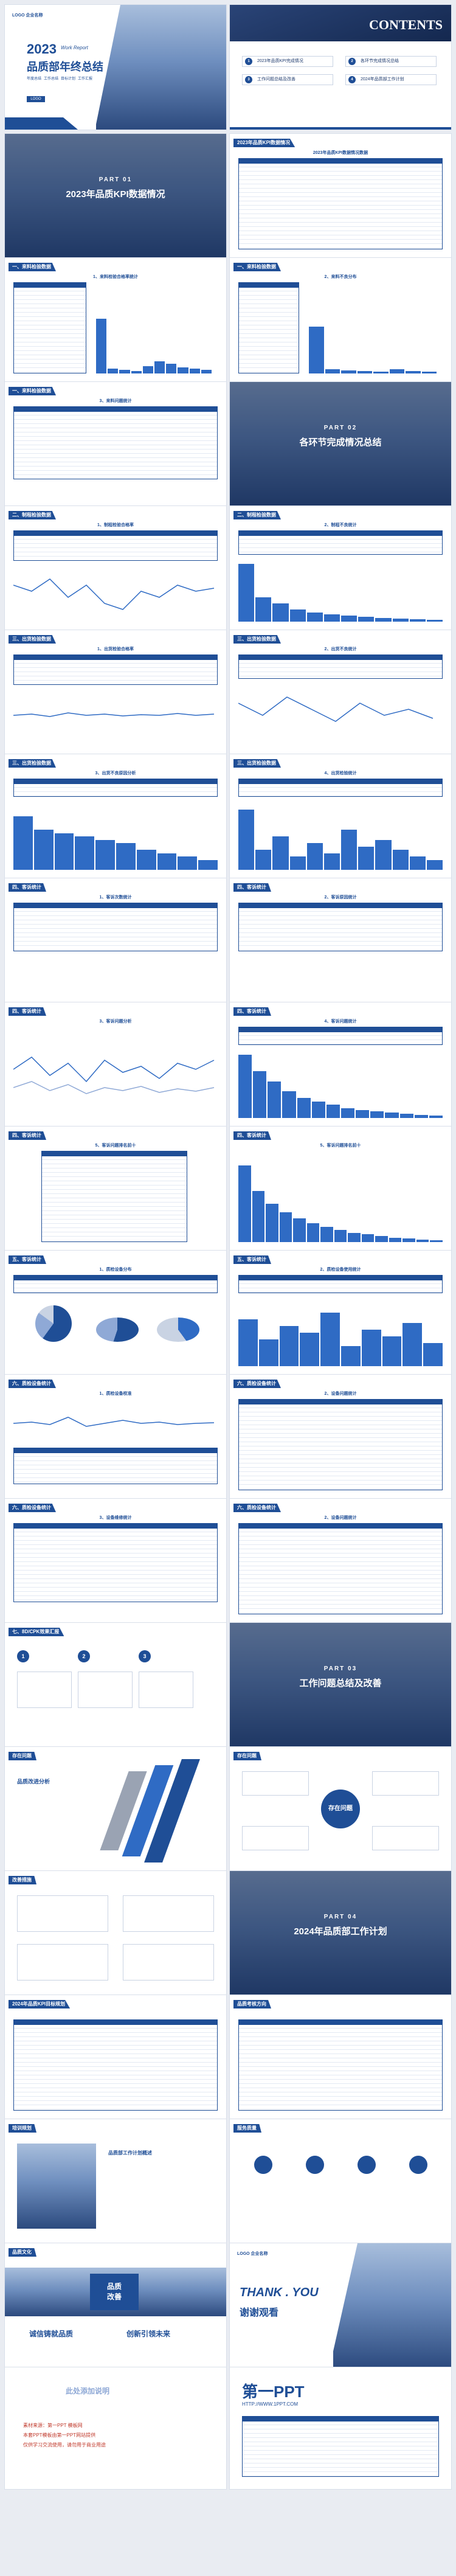  I want to click on contents-item: 1 2023年品质KPI完成情况, so click(287, 61).